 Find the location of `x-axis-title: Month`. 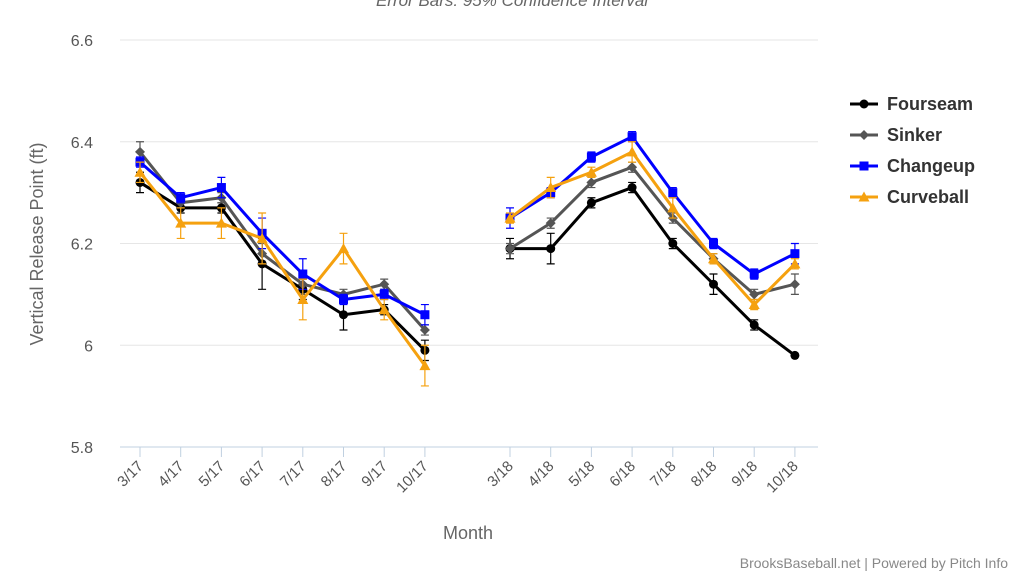

x-axis-title: Month is located at coordinates (468, 533).